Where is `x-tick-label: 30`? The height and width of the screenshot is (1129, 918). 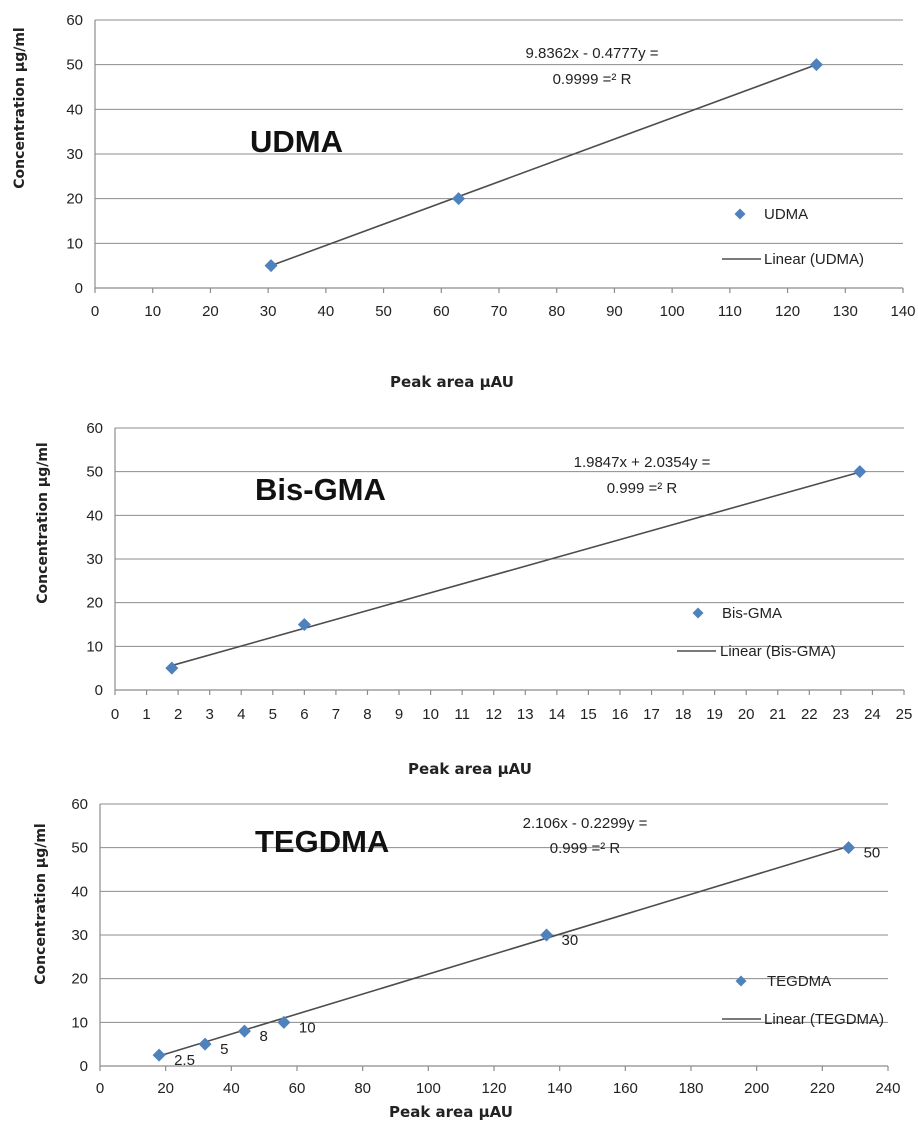 x-tick-label: 30 is located at coordinates (268, 311).